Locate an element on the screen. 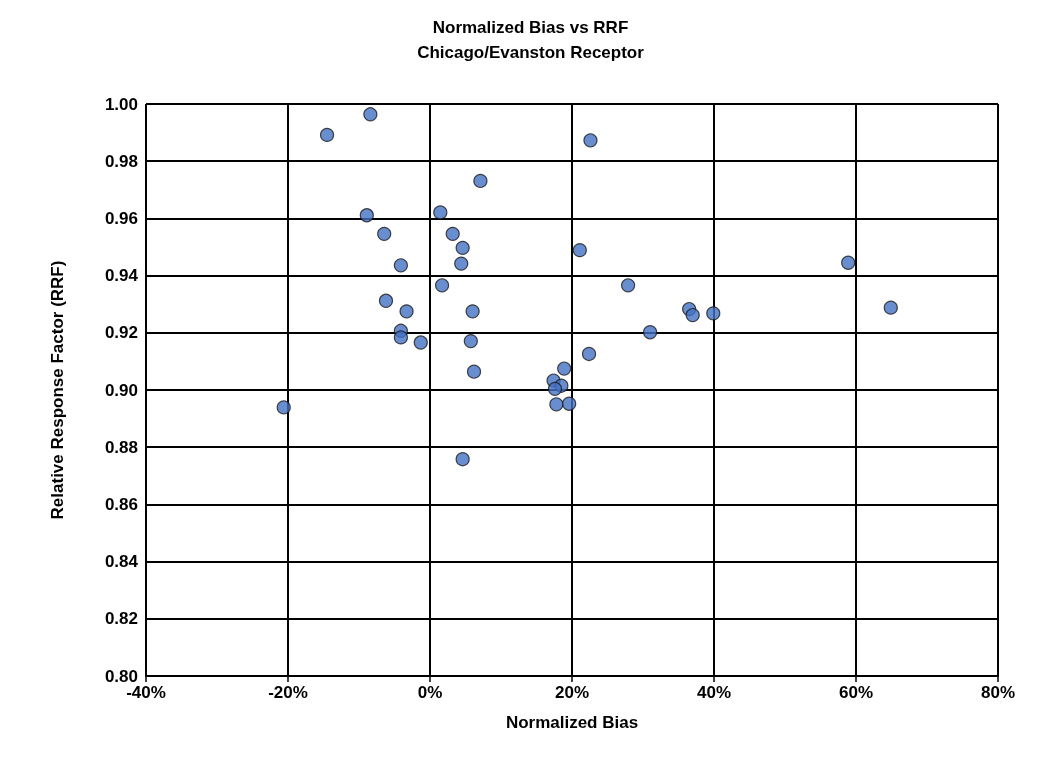 Image resolution: width=1061 pixels, height=771 pixels. x-tick-label: 40% is located at coordinates (714, 692).